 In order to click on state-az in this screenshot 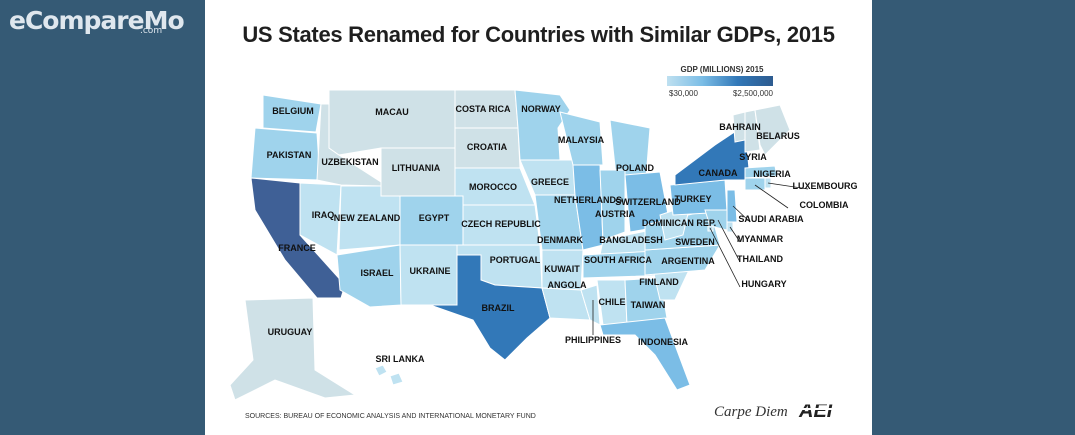, I will do `click(369, 276)`.